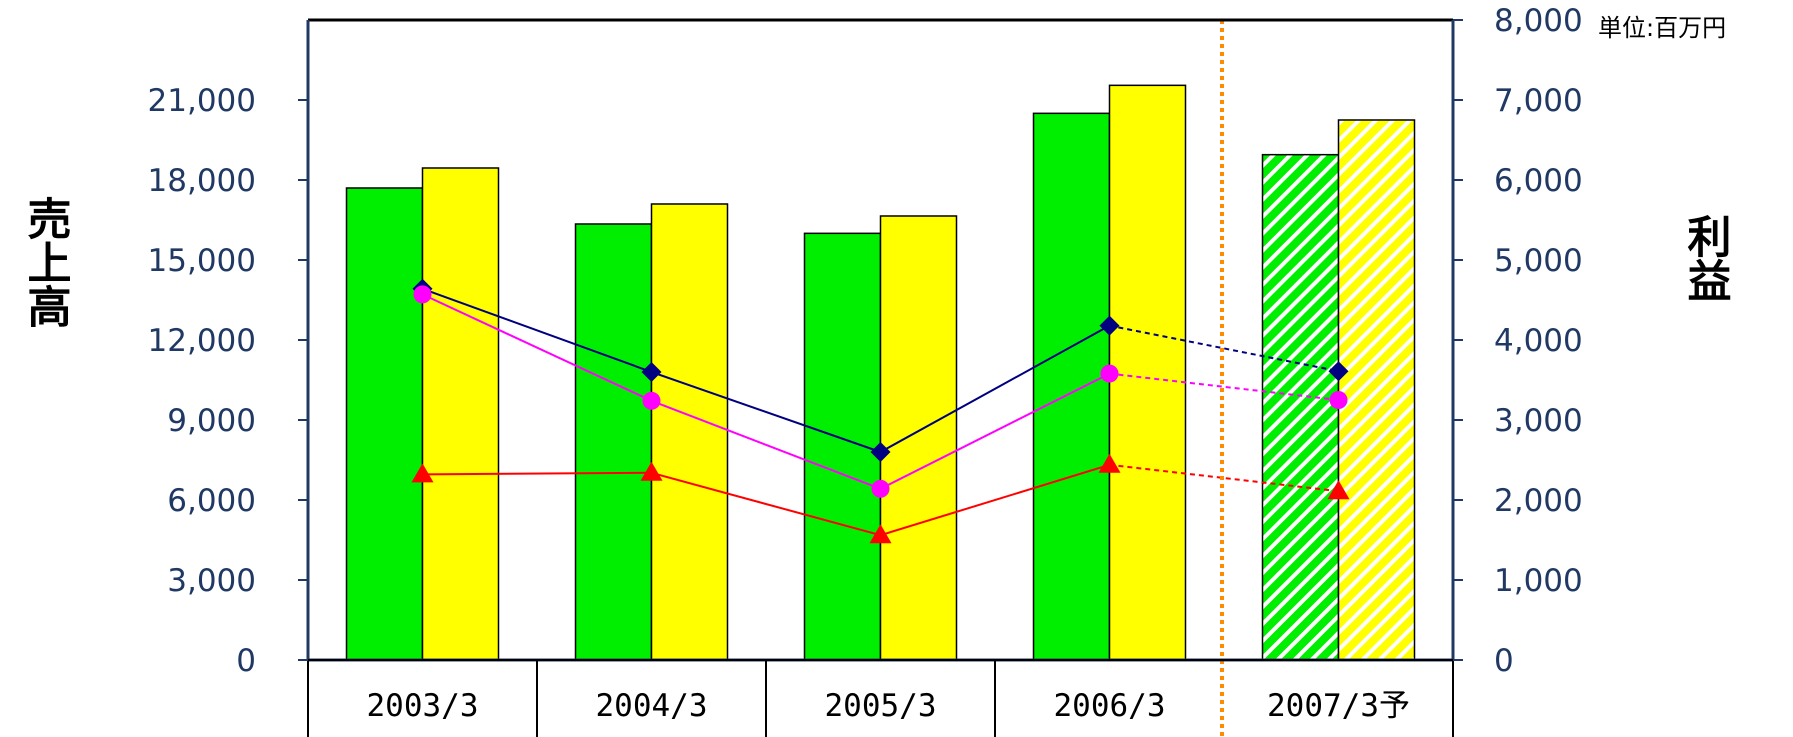 The image size is (1793, 737). Describe the element at coordinates (211, 581) in the screenshot. I see `left-tick-label-1: 3,000` at that location.